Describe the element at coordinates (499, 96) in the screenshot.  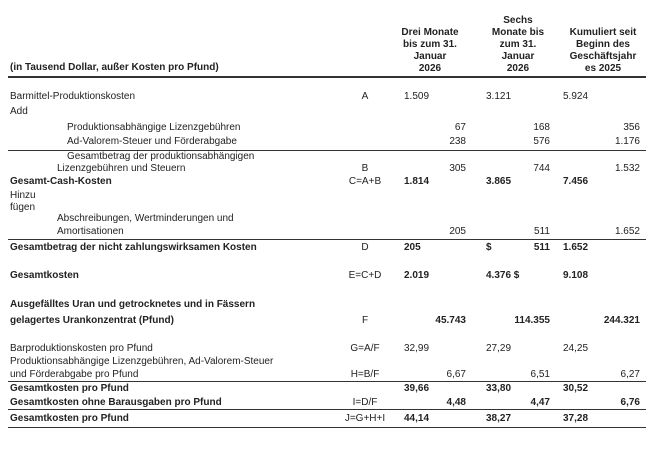
I see `value-cell: 3.121` at that location.